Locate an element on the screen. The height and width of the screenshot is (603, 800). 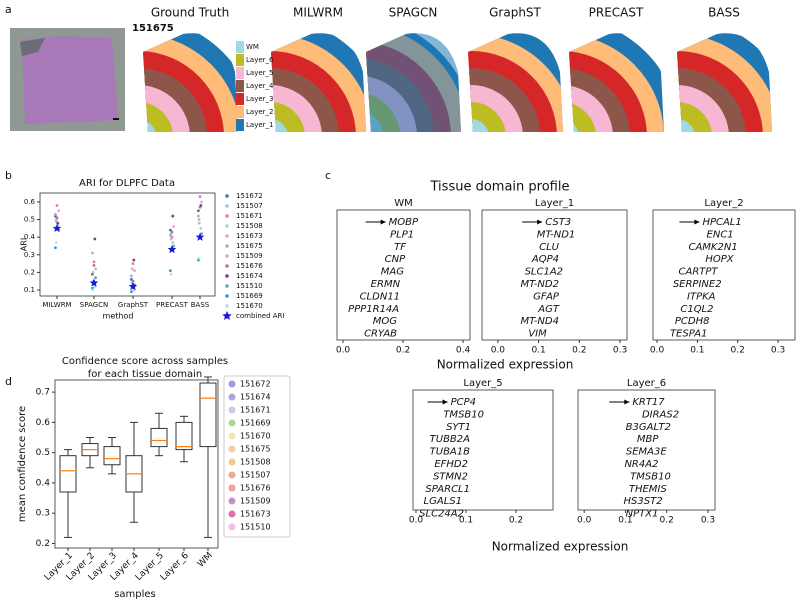
y-tick-label: 0.5 is located at coordinates (29, 220).